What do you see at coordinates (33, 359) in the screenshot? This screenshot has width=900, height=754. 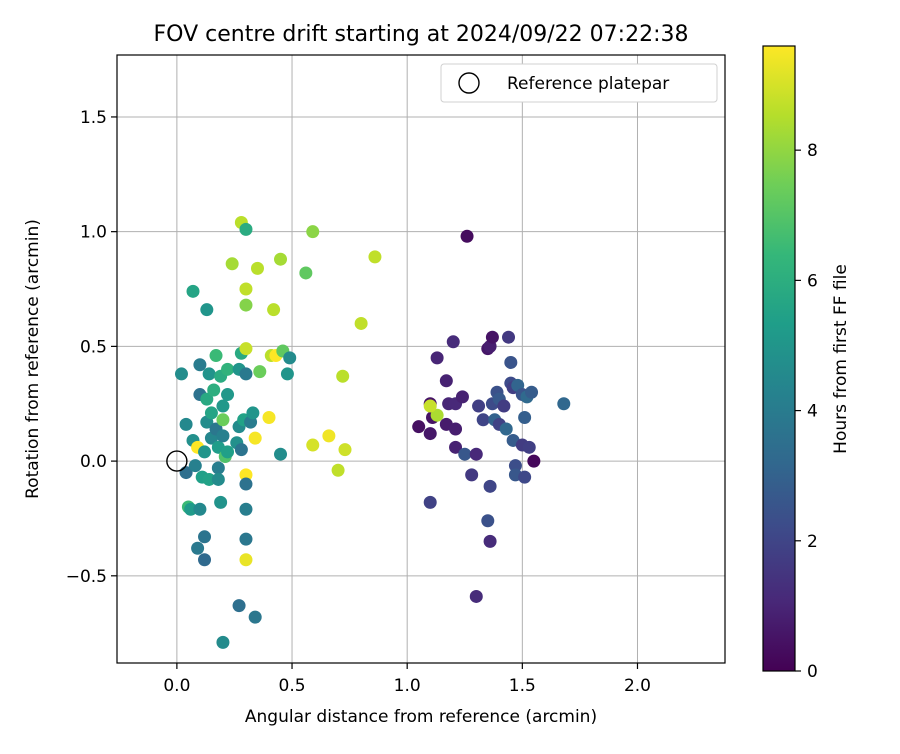 I see `y-axis-label: Rotation from reference (arcmin)` at bounding box center [33, 359].